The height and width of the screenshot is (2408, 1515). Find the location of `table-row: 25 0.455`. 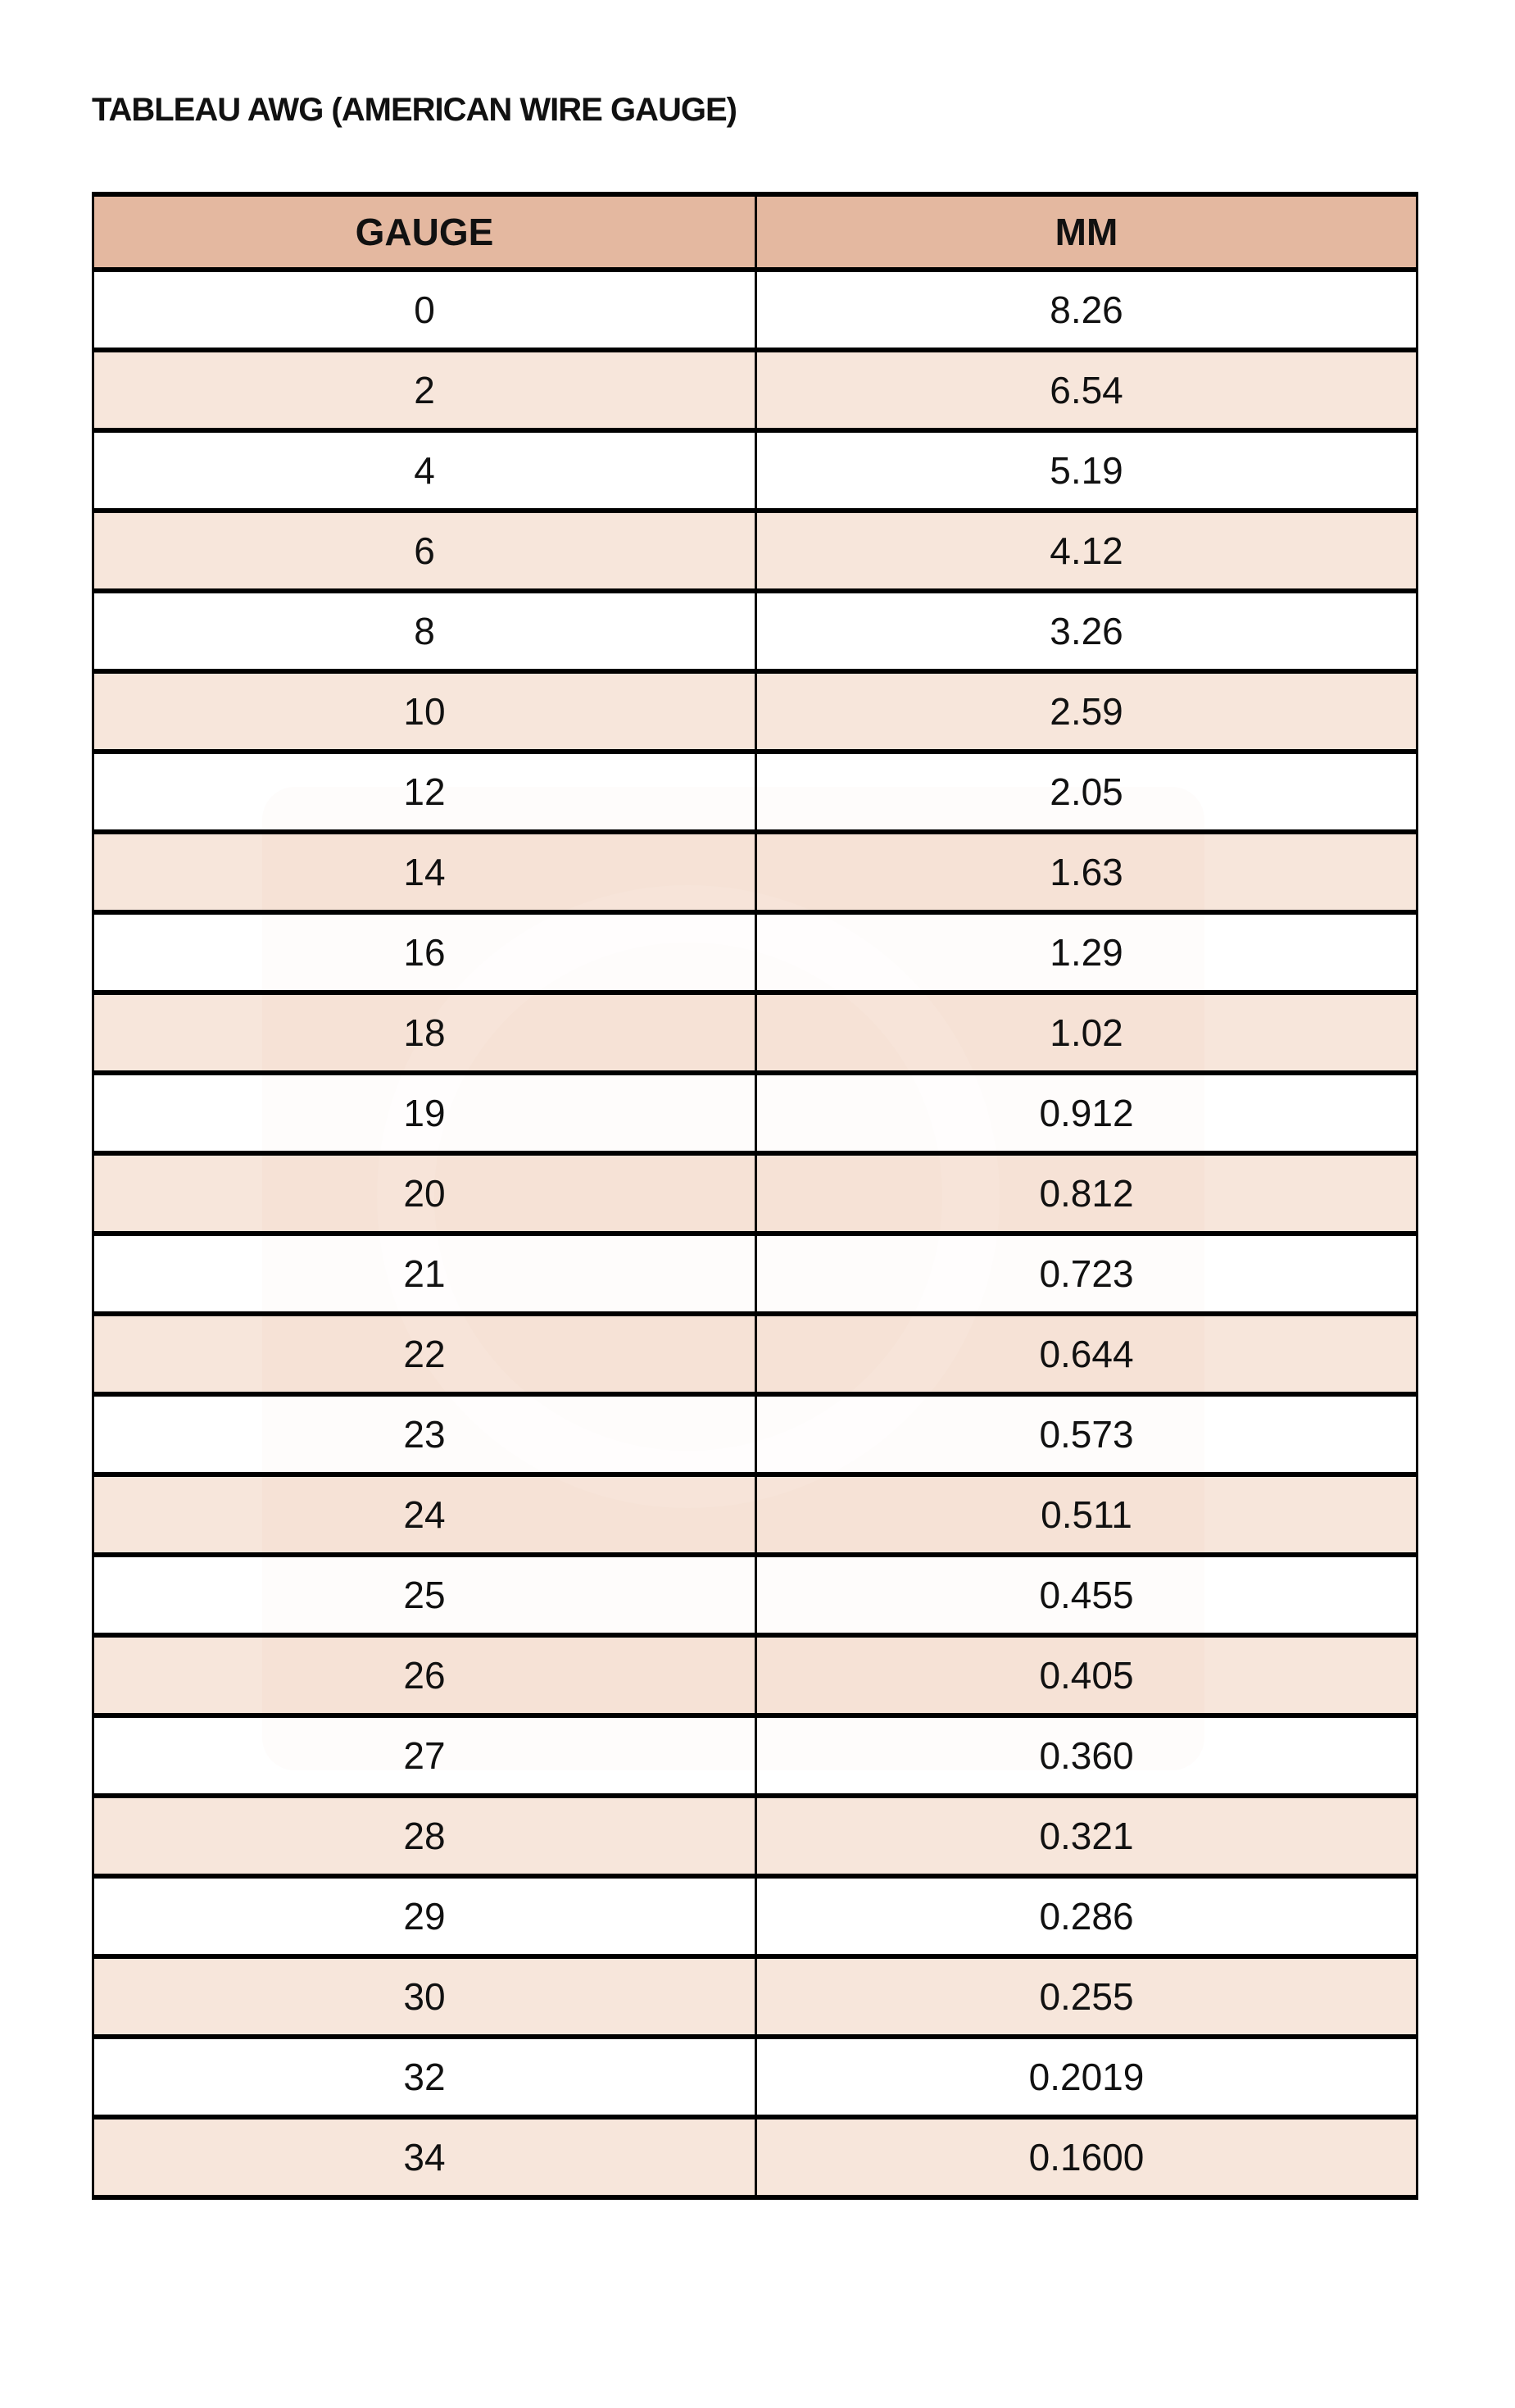

table-row: 25 0.455 is located at coordinates (755, 1595).